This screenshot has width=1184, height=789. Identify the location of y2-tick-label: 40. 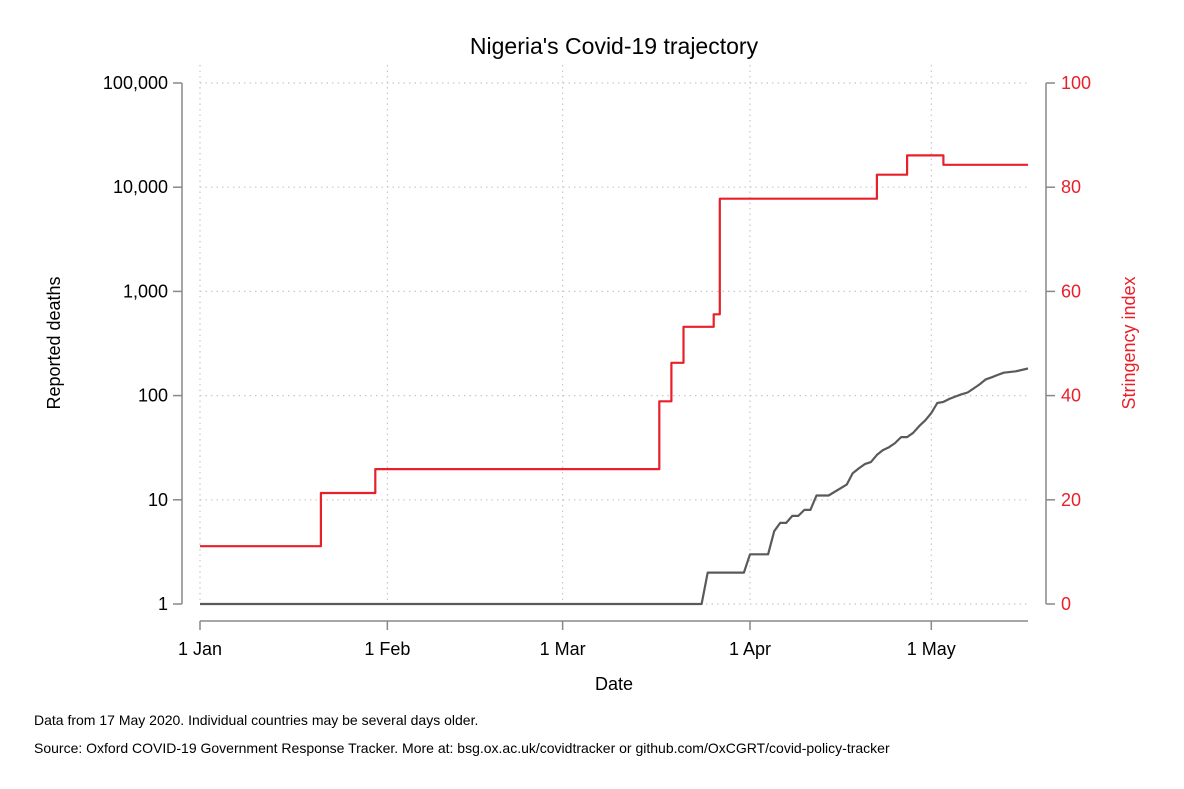
(1071, 396).